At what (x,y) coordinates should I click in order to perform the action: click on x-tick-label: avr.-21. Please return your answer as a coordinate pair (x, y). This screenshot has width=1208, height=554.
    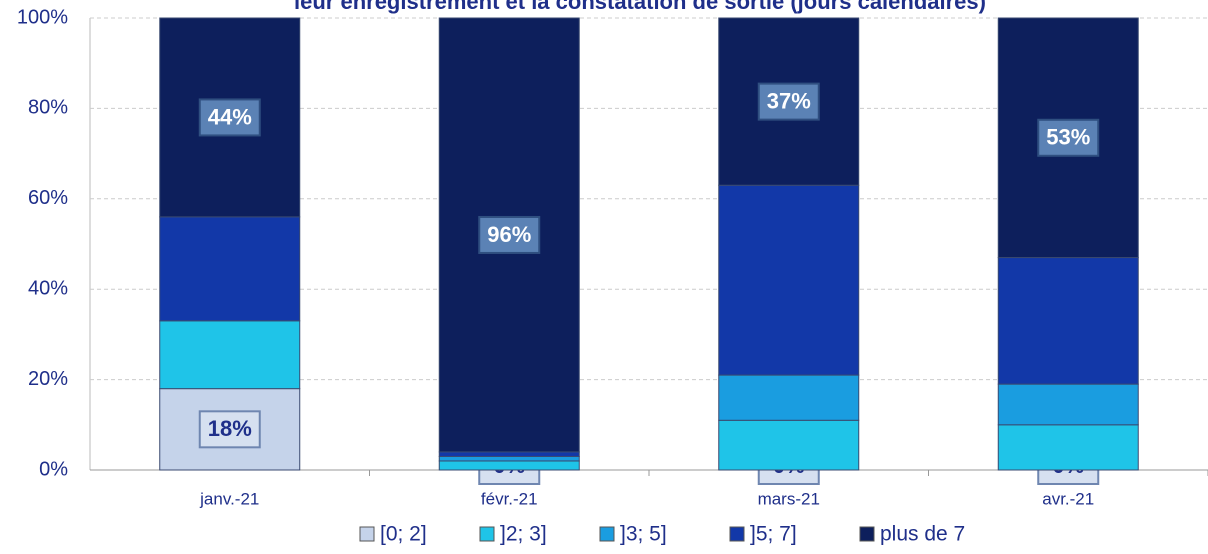
    Looking at the image, I should click on (1068, 498).